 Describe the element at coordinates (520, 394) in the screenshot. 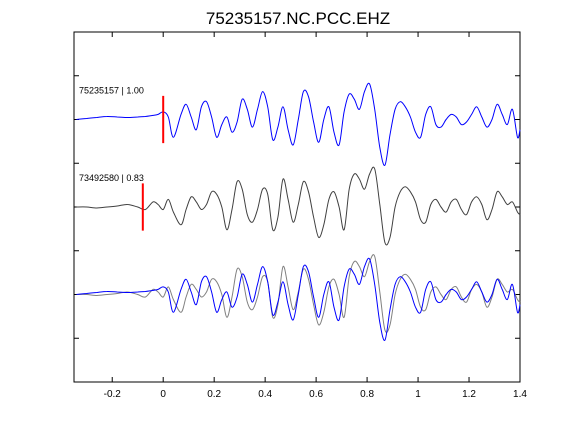

I see `x-tick-label: 1.4` at that location.